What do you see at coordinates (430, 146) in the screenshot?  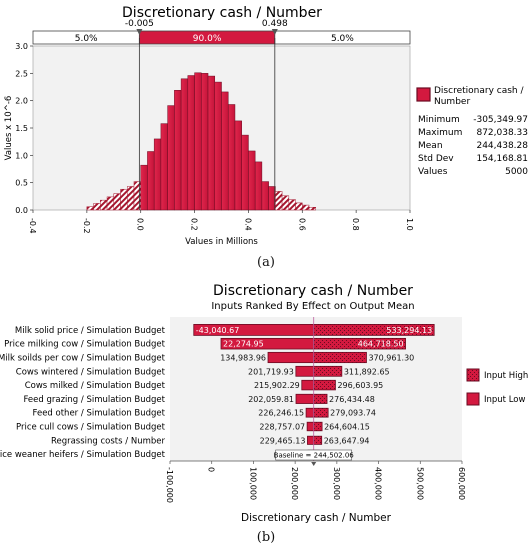 I see `stat-label: Mean` at bounding box center [430, 146].